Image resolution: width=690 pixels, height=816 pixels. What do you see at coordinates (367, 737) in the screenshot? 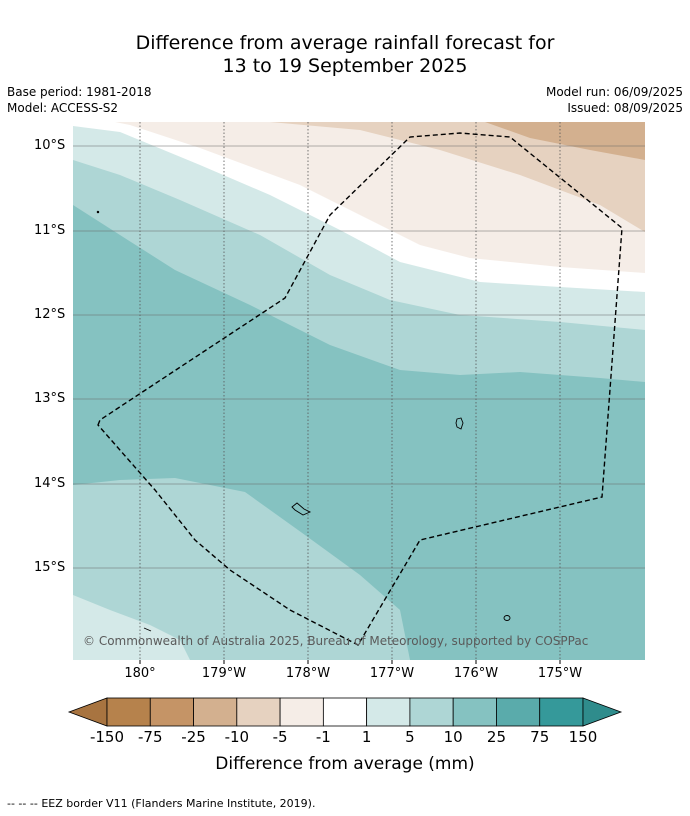
I see `colorbar-tick-label: 1` at bounding box center [367, 737].